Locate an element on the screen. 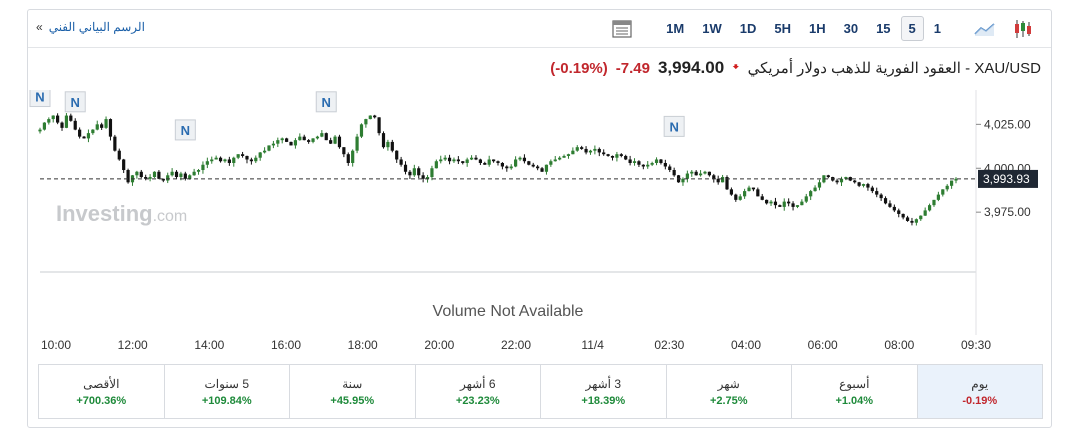 The height and width of the screenshot is (433, 1080). performance-cell: الأقصى +700.36% is located at coordinates (101, 391).